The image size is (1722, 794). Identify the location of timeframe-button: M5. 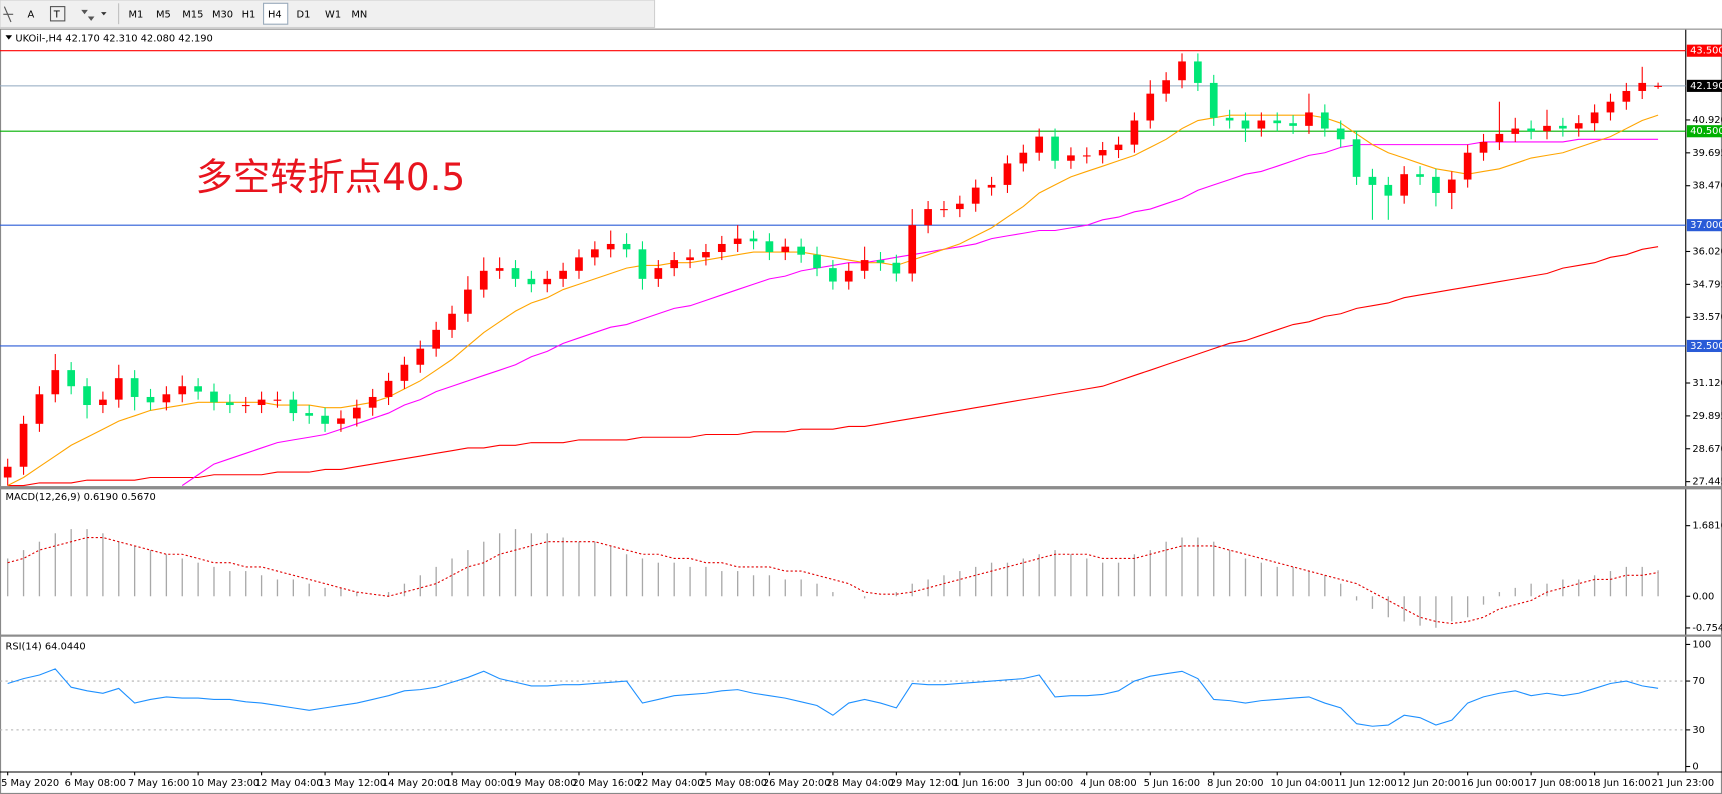
(163, 14).